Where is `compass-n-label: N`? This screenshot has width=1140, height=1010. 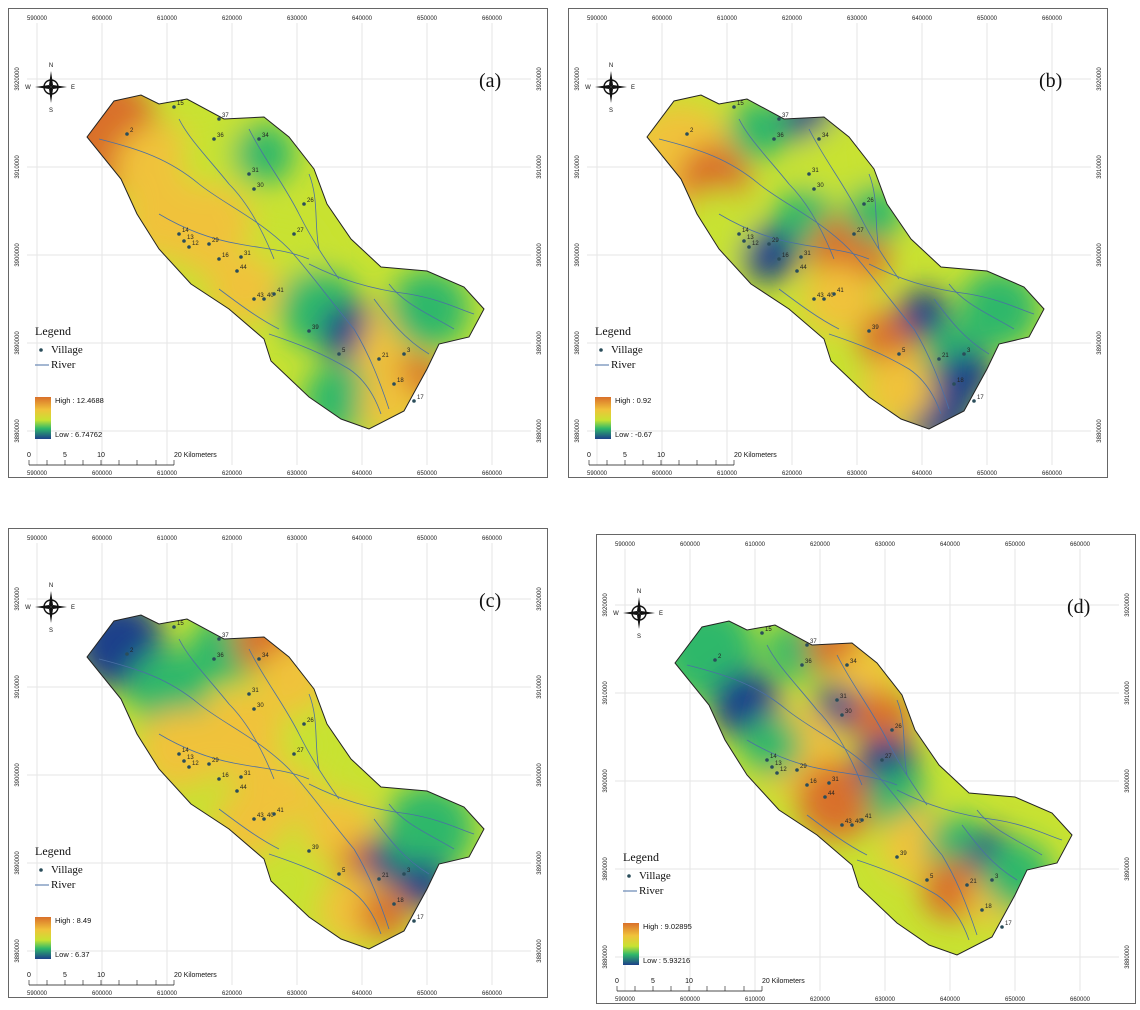 compass-n-label: N is located at coordinates (639, 592).